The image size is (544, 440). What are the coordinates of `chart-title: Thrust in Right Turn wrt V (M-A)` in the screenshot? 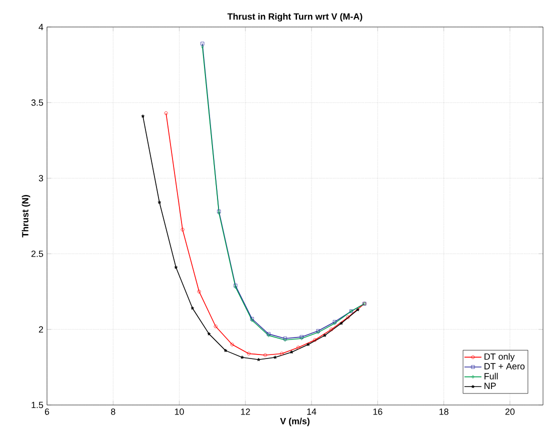 It's located at (294, 17).